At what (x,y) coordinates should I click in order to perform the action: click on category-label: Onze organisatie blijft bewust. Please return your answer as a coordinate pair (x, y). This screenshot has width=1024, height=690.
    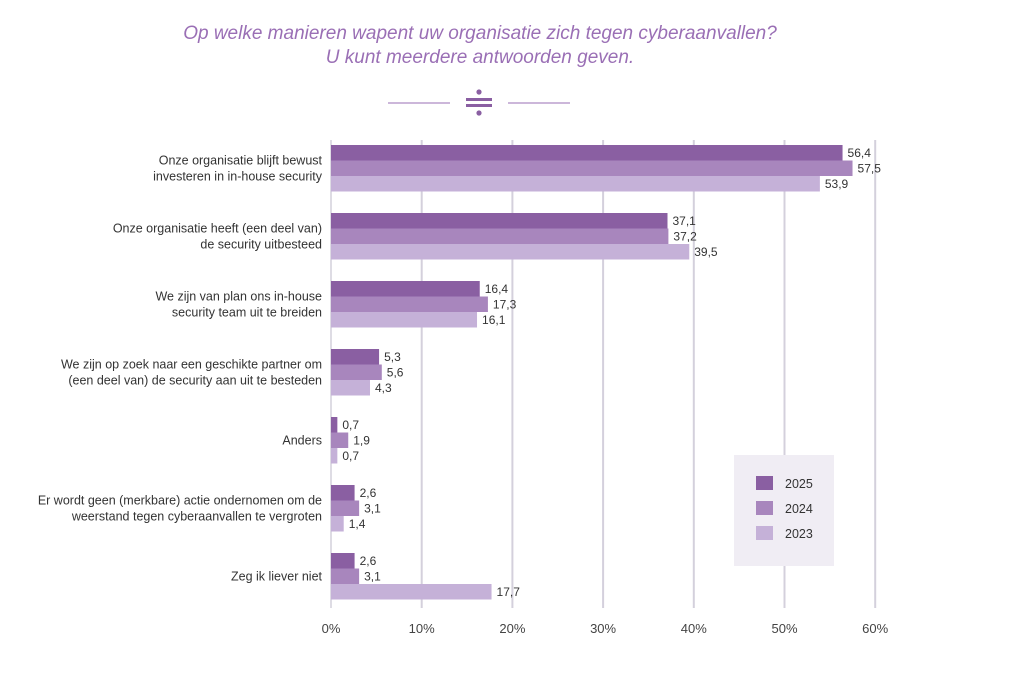
    Looking at the image, I should click on (241, 160).